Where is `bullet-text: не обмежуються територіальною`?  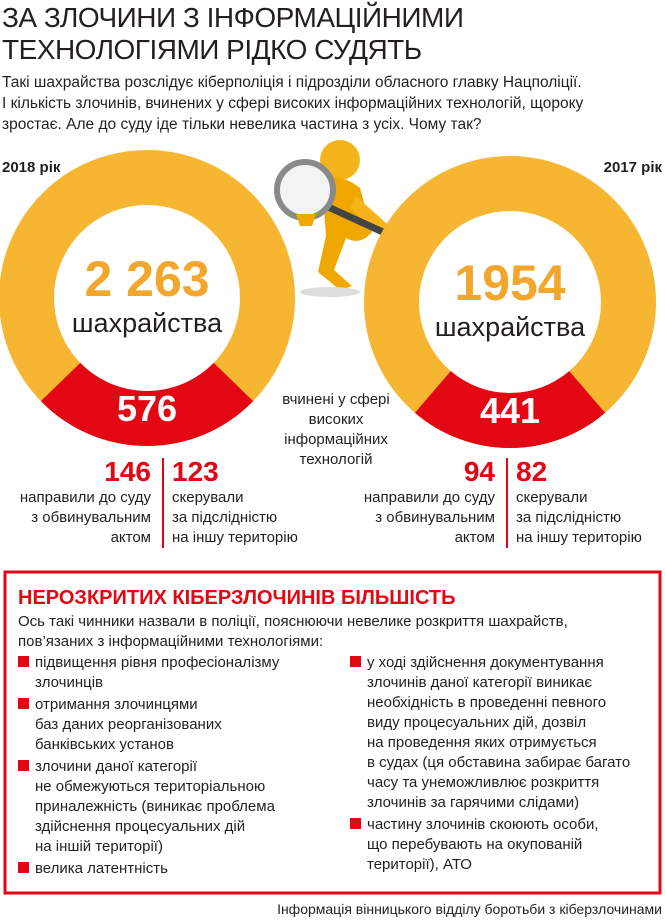
bullet-text: не обмежуються територіальною is located at coordinates (150, 786).